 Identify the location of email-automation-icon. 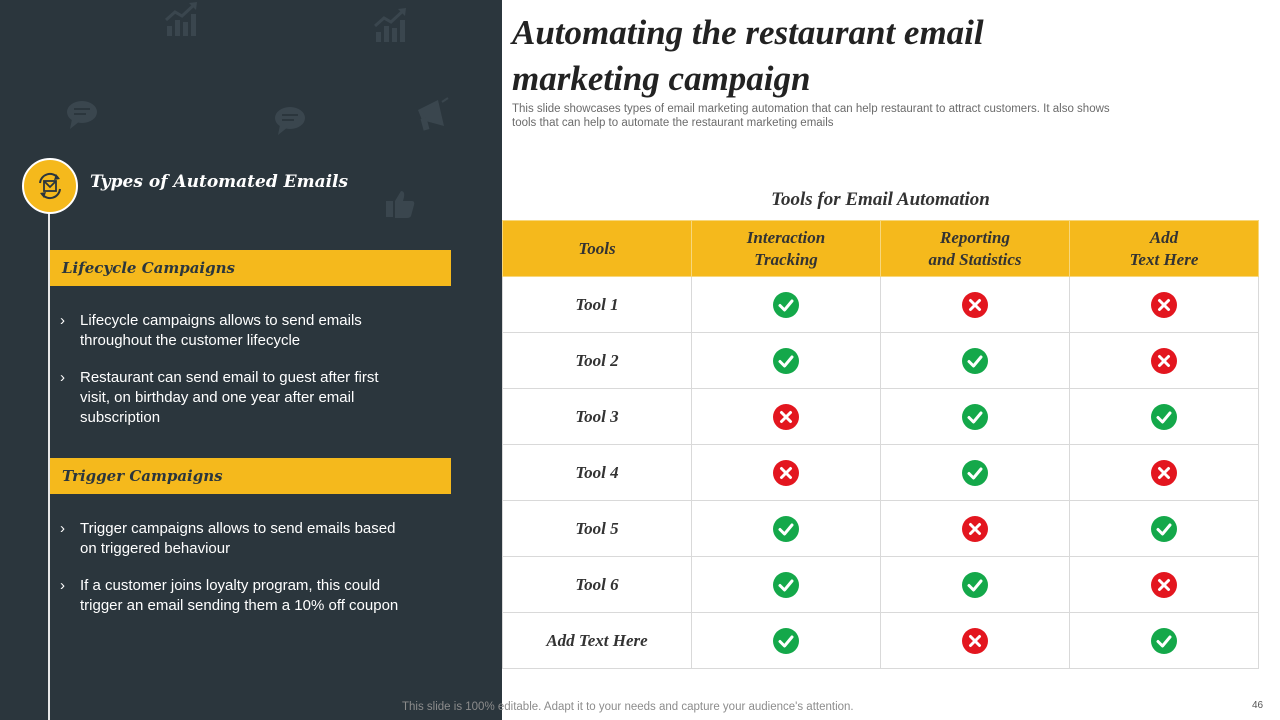
(50, 186).